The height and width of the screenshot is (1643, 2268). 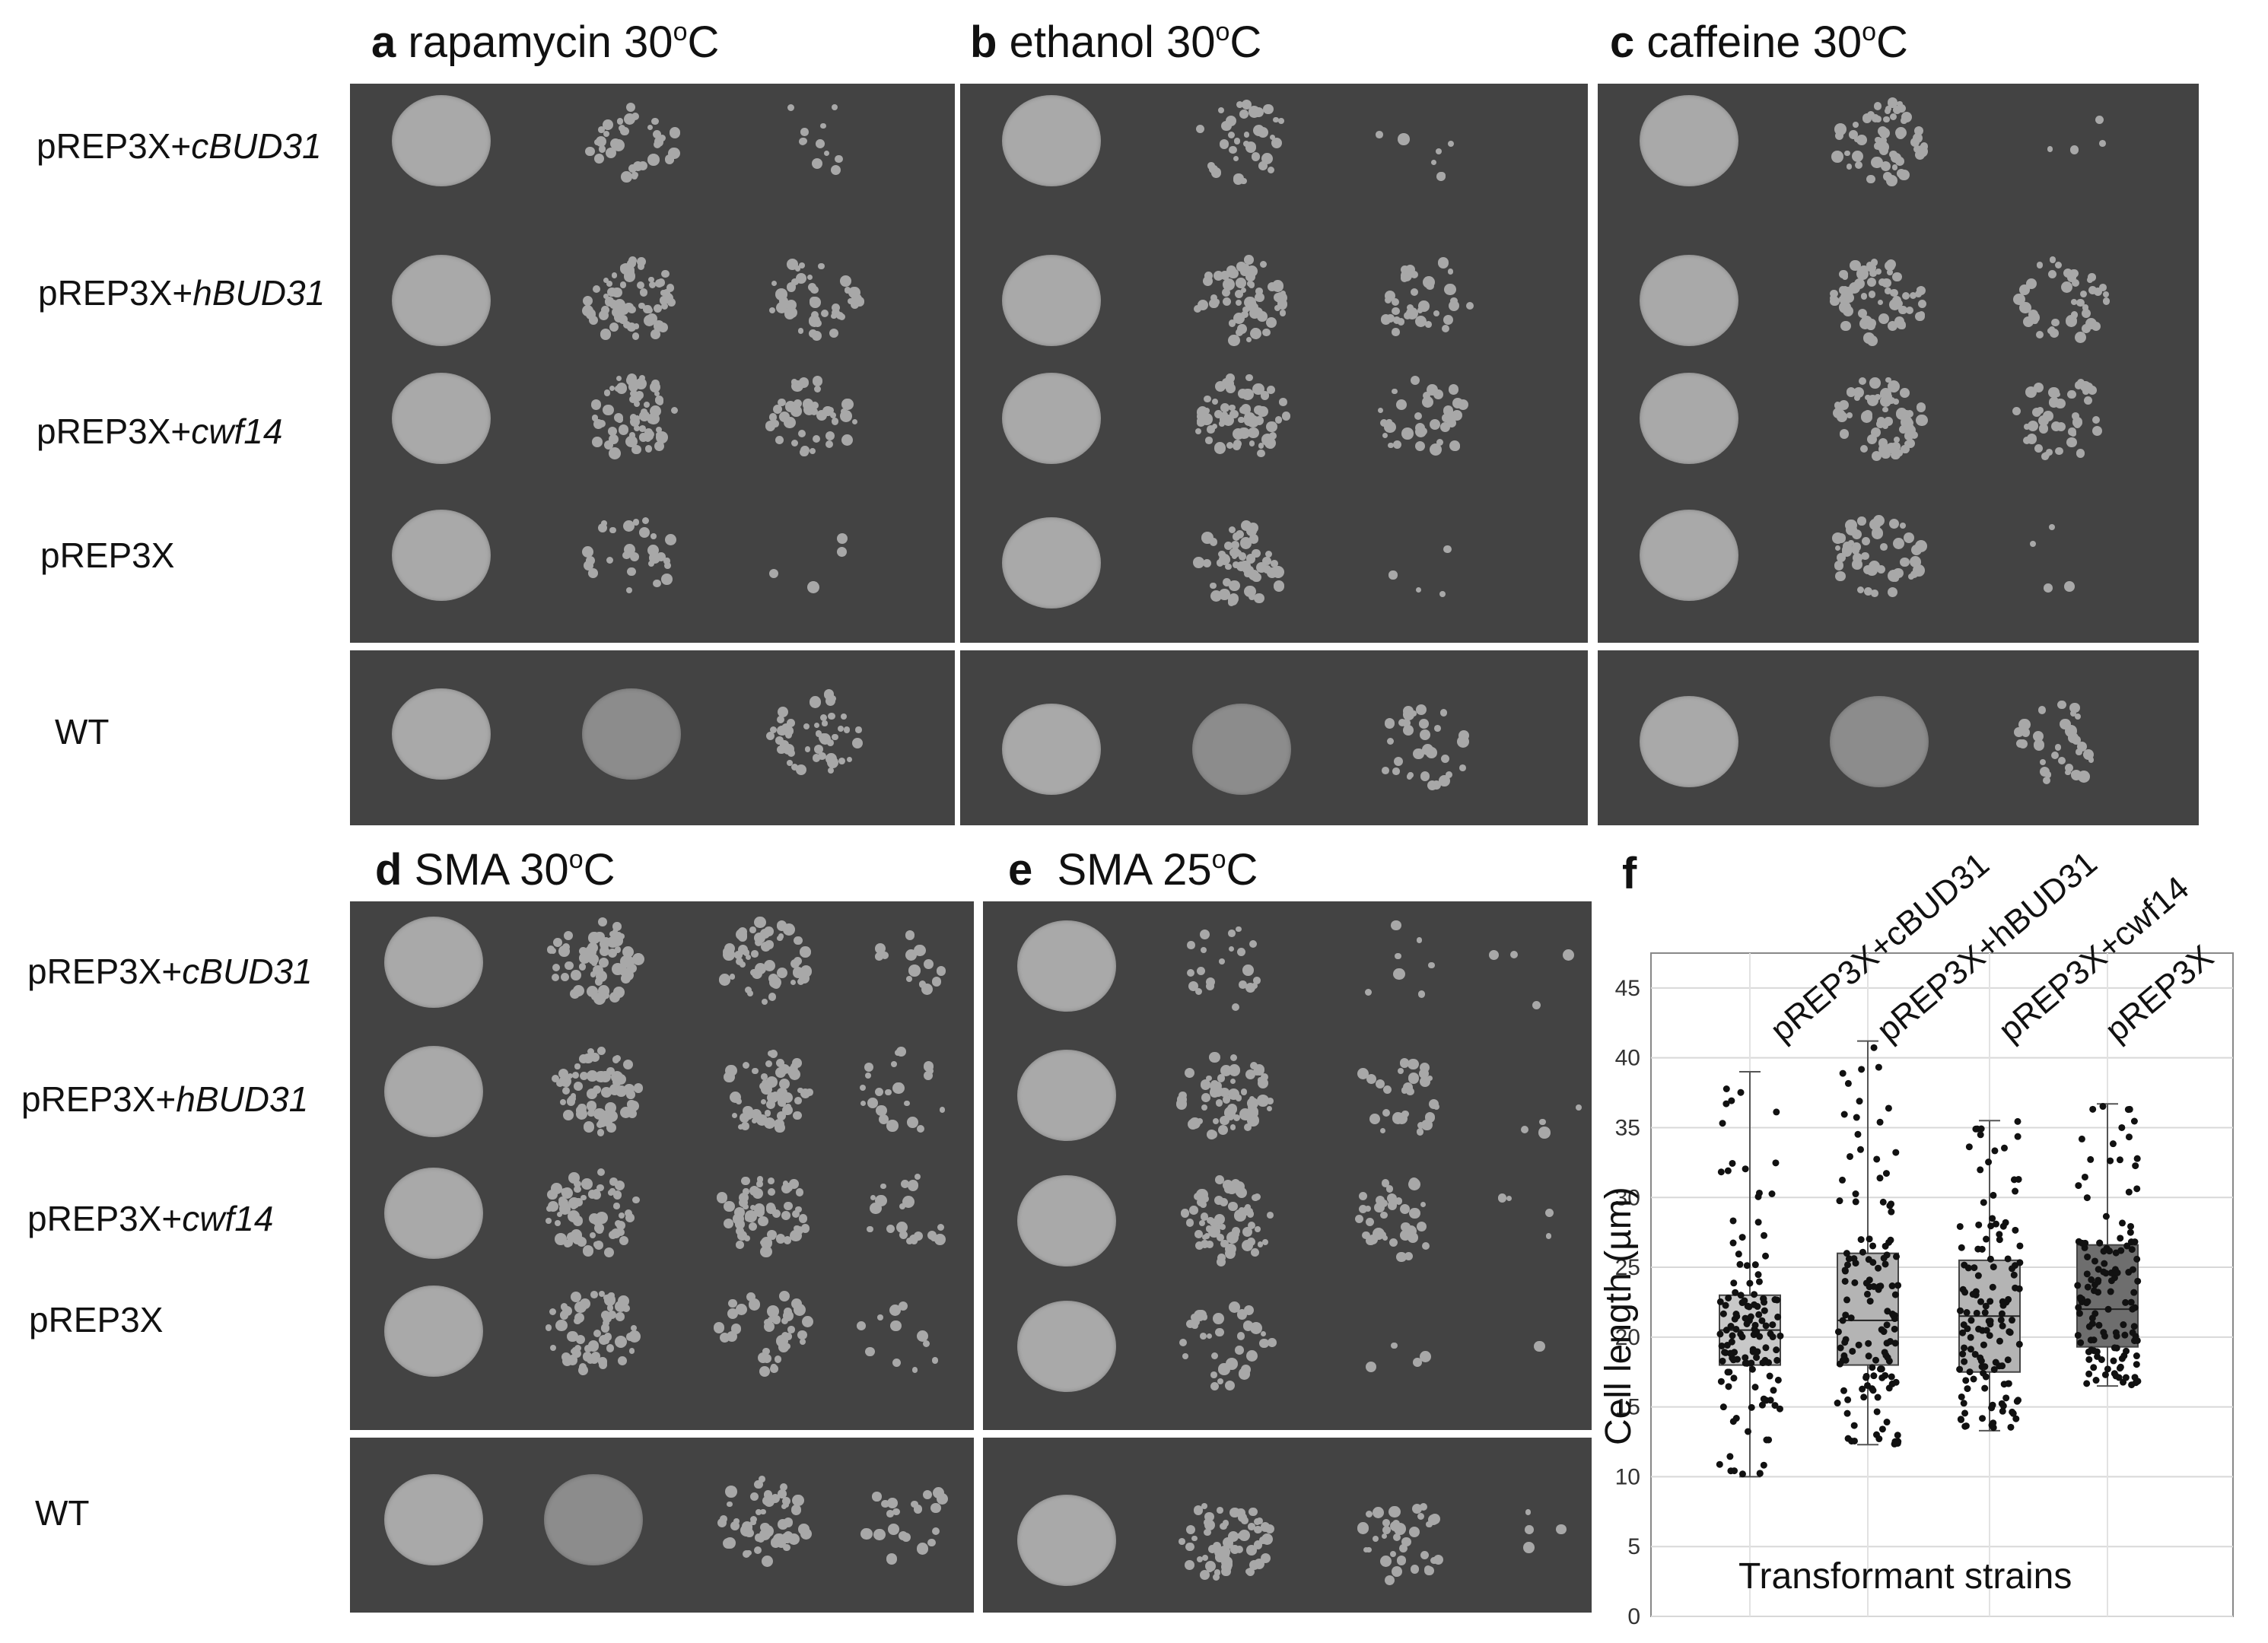 I want to click on y-tick-label: 20, so click(x=1627, y=1337).